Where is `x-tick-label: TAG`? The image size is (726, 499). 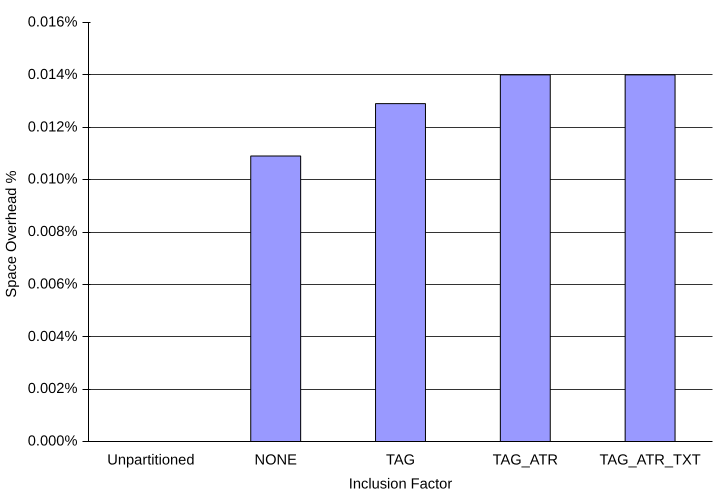
x-tick-label: TAG is located at coordinates (401, 460).